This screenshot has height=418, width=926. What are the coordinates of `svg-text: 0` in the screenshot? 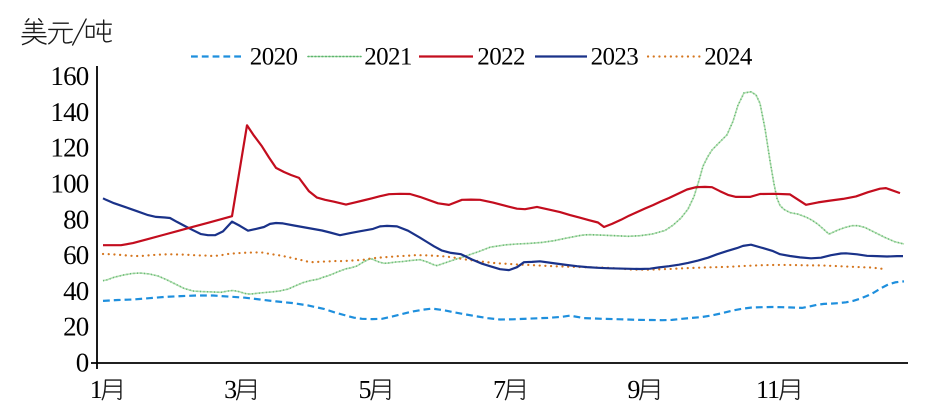 It's located at (82, 363).